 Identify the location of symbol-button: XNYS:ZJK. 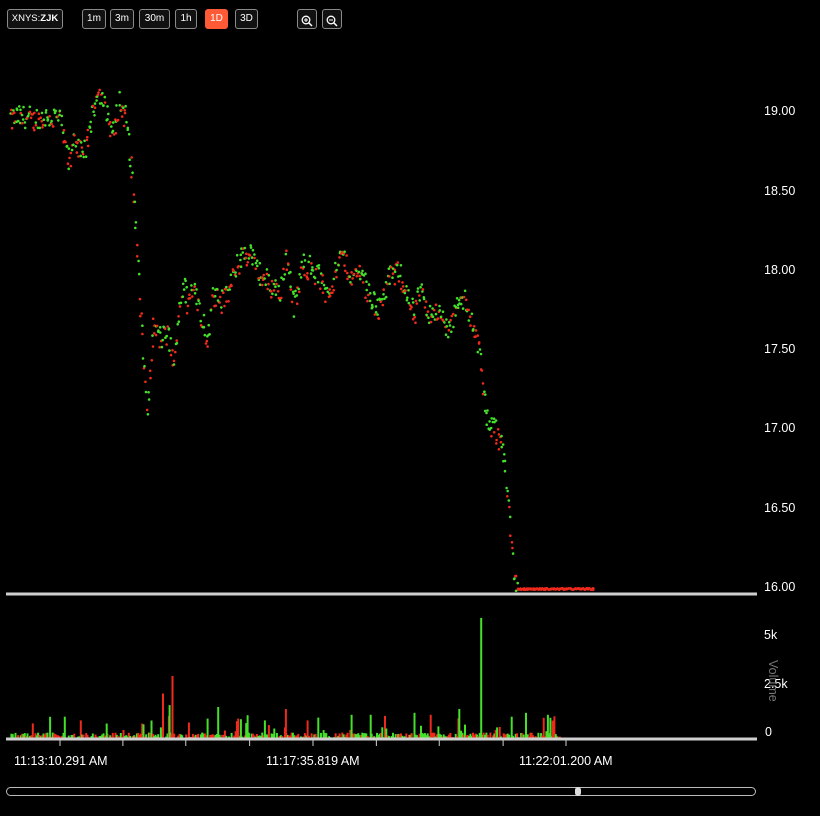
(35, 19).